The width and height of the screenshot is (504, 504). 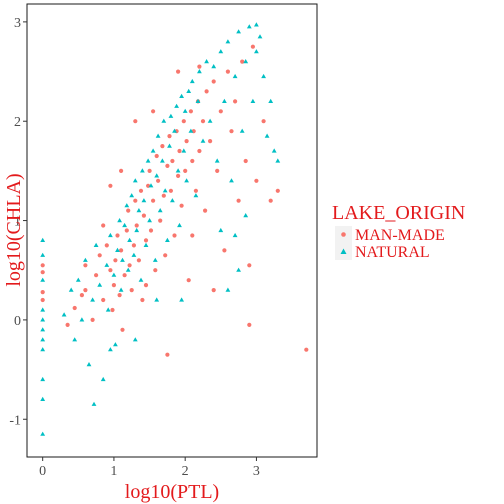 What do you see at coordinates (256, 471) in the screenshot?
I see `x-tick-label-3: 3` at bounding box center [256, 471].